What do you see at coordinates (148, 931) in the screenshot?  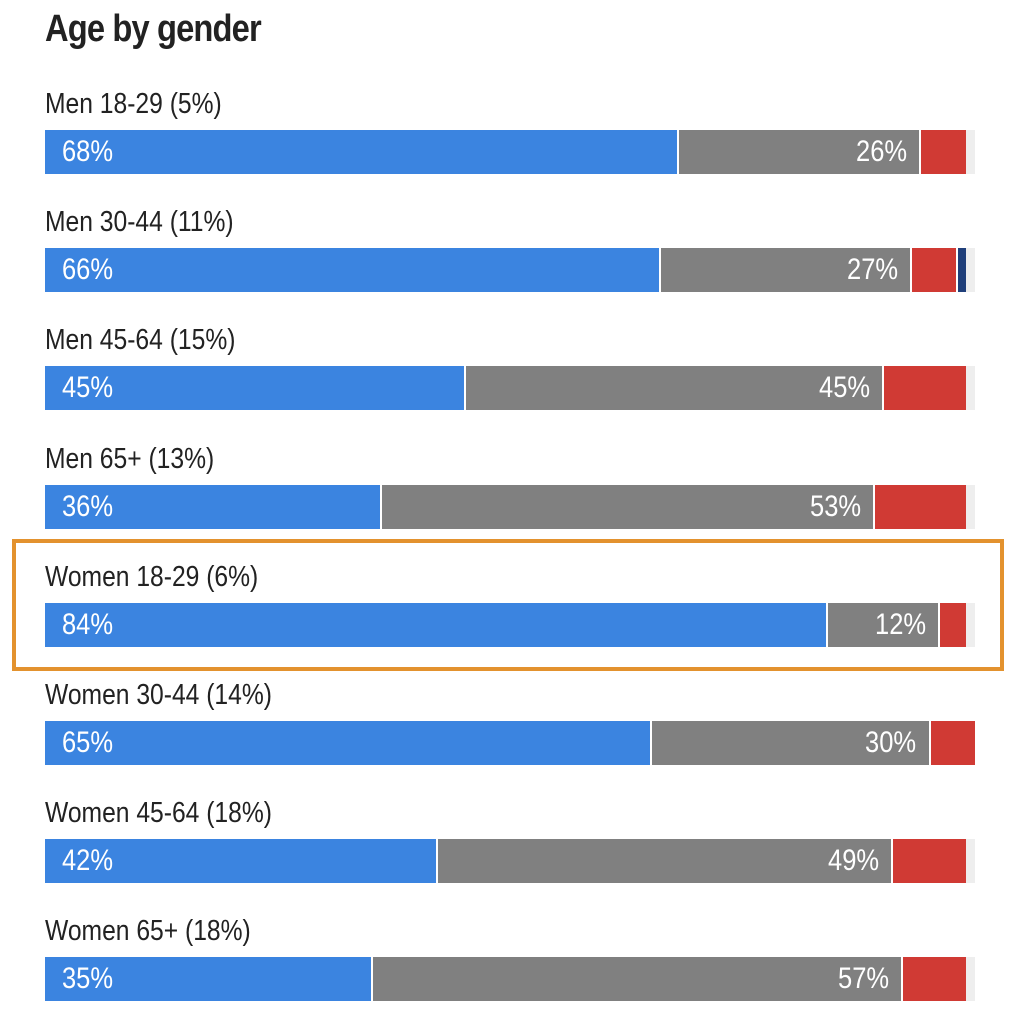 I see `category-label: Women 65+ (18%)` at bounding box center [148, 931].